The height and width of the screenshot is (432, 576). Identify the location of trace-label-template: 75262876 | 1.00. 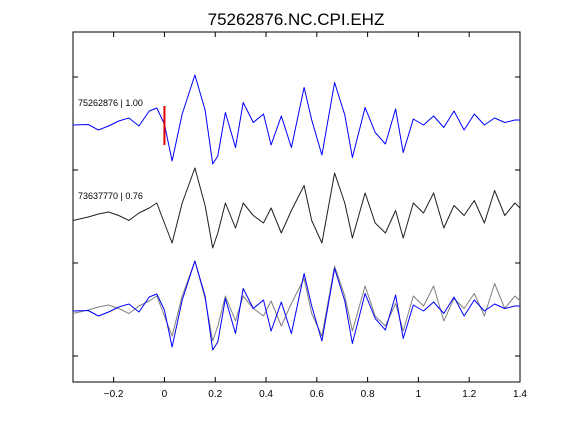
(110, 103).